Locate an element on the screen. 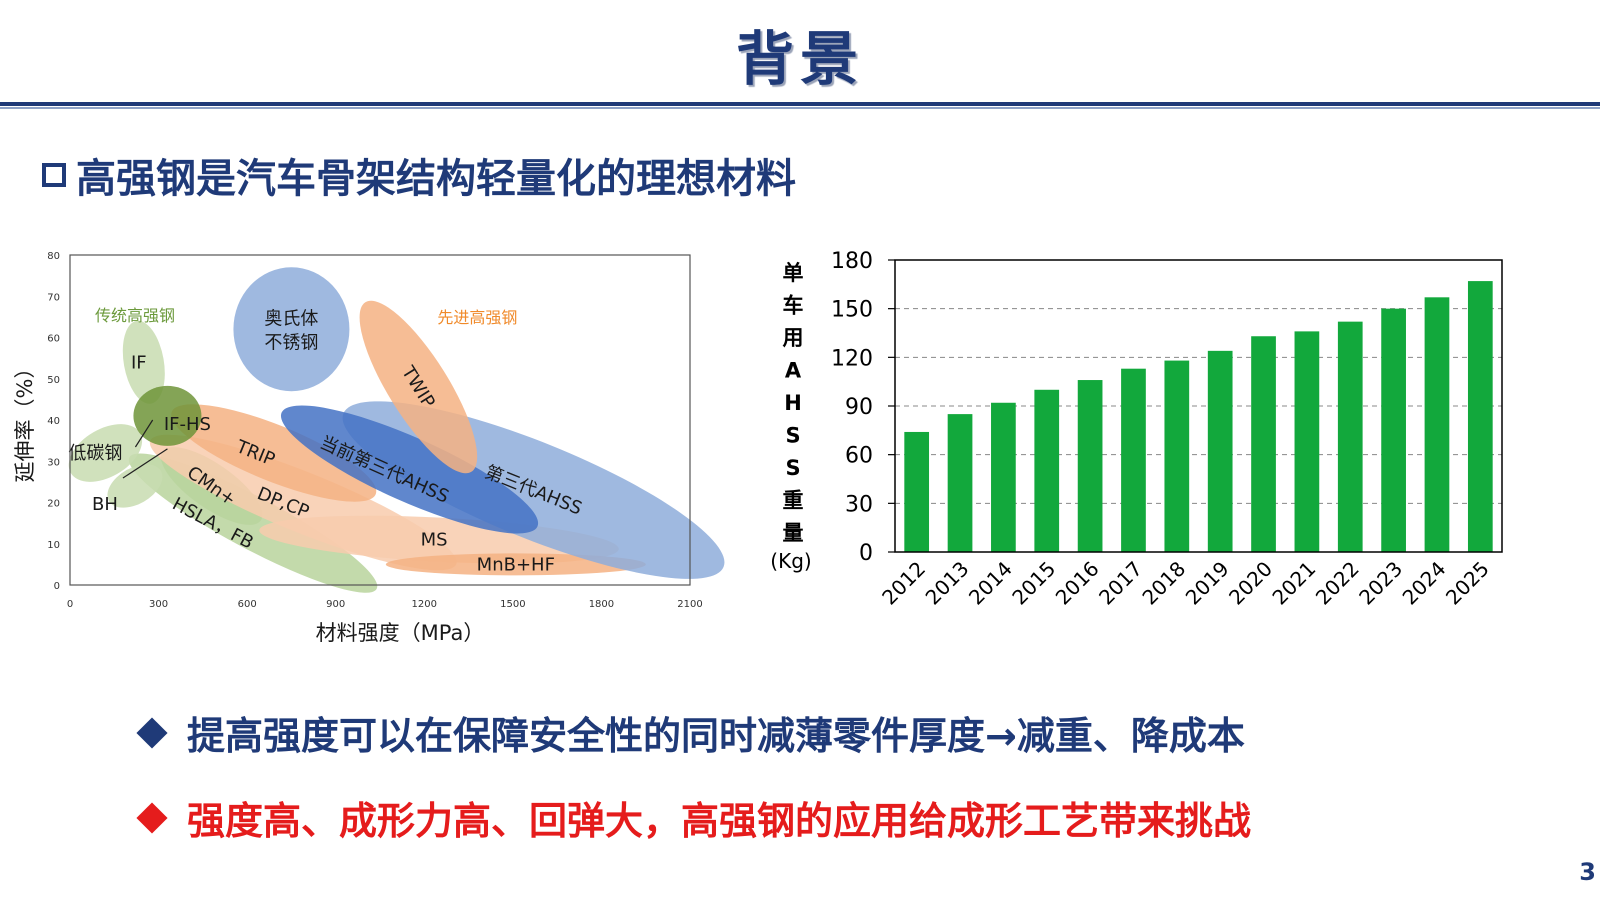 This screenshot has width=1600, height=900. y-tick-label: 20 is located at coordinates (53, 504).